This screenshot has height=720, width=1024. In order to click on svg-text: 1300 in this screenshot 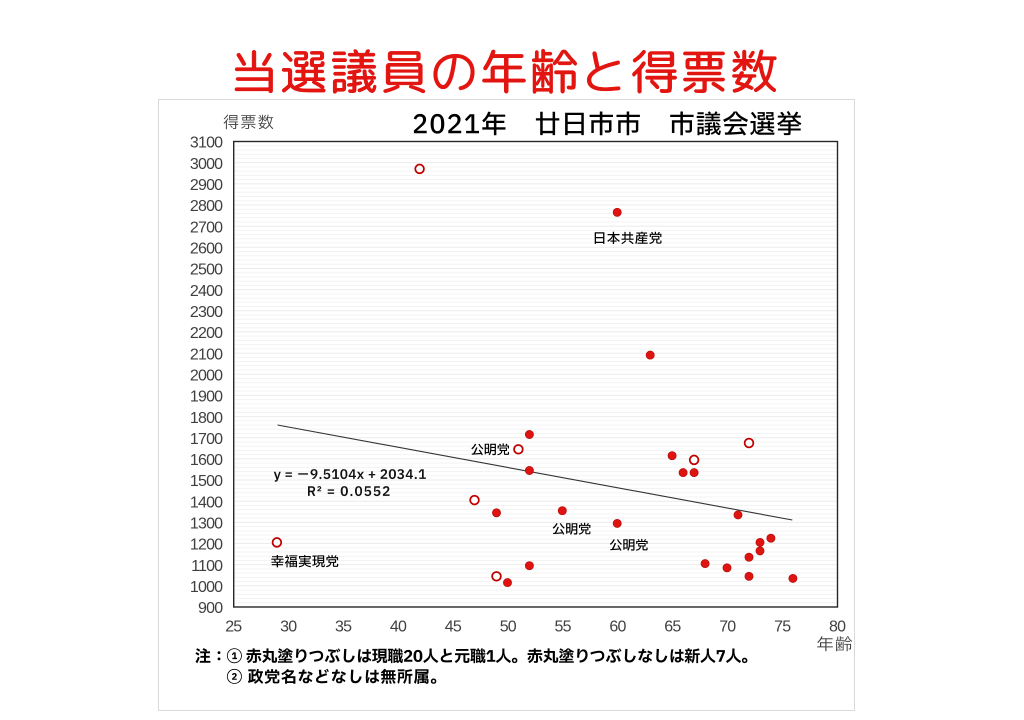, I will do `click(206, 524)`.